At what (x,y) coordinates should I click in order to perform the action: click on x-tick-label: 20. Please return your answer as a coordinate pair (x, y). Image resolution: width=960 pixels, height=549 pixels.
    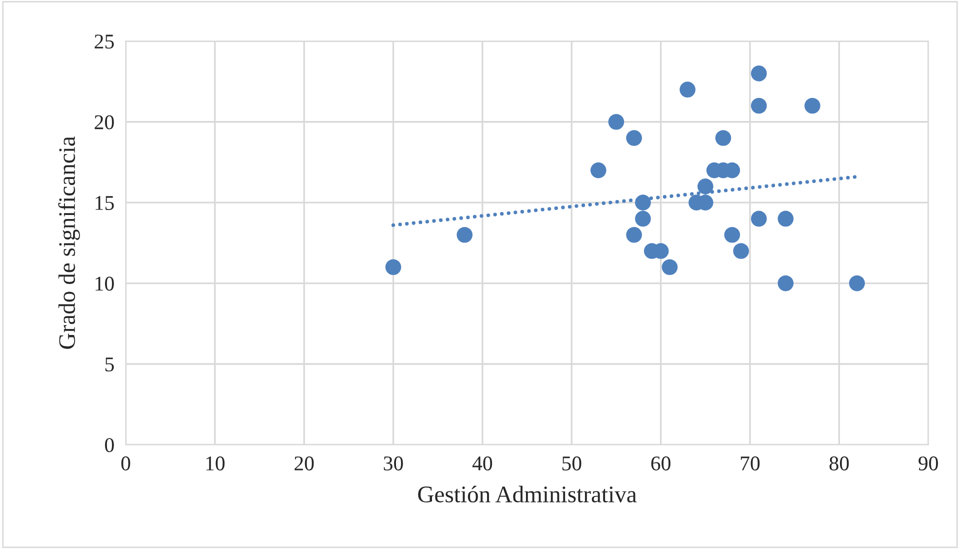
    Looking at the image, I should click on (304, 463).